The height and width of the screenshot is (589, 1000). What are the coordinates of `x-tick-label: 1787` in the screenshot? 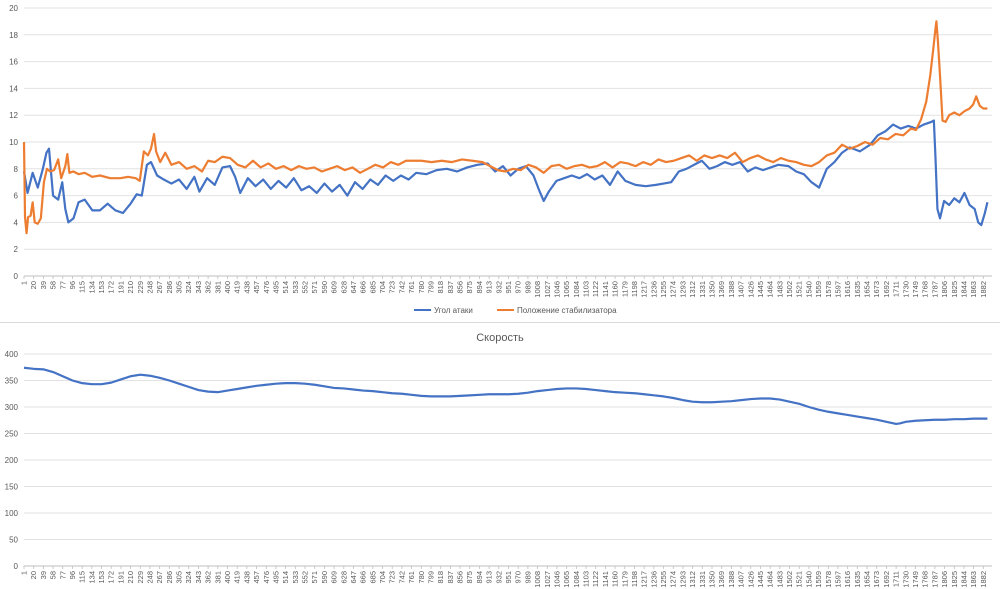 It's located at (934, 289).